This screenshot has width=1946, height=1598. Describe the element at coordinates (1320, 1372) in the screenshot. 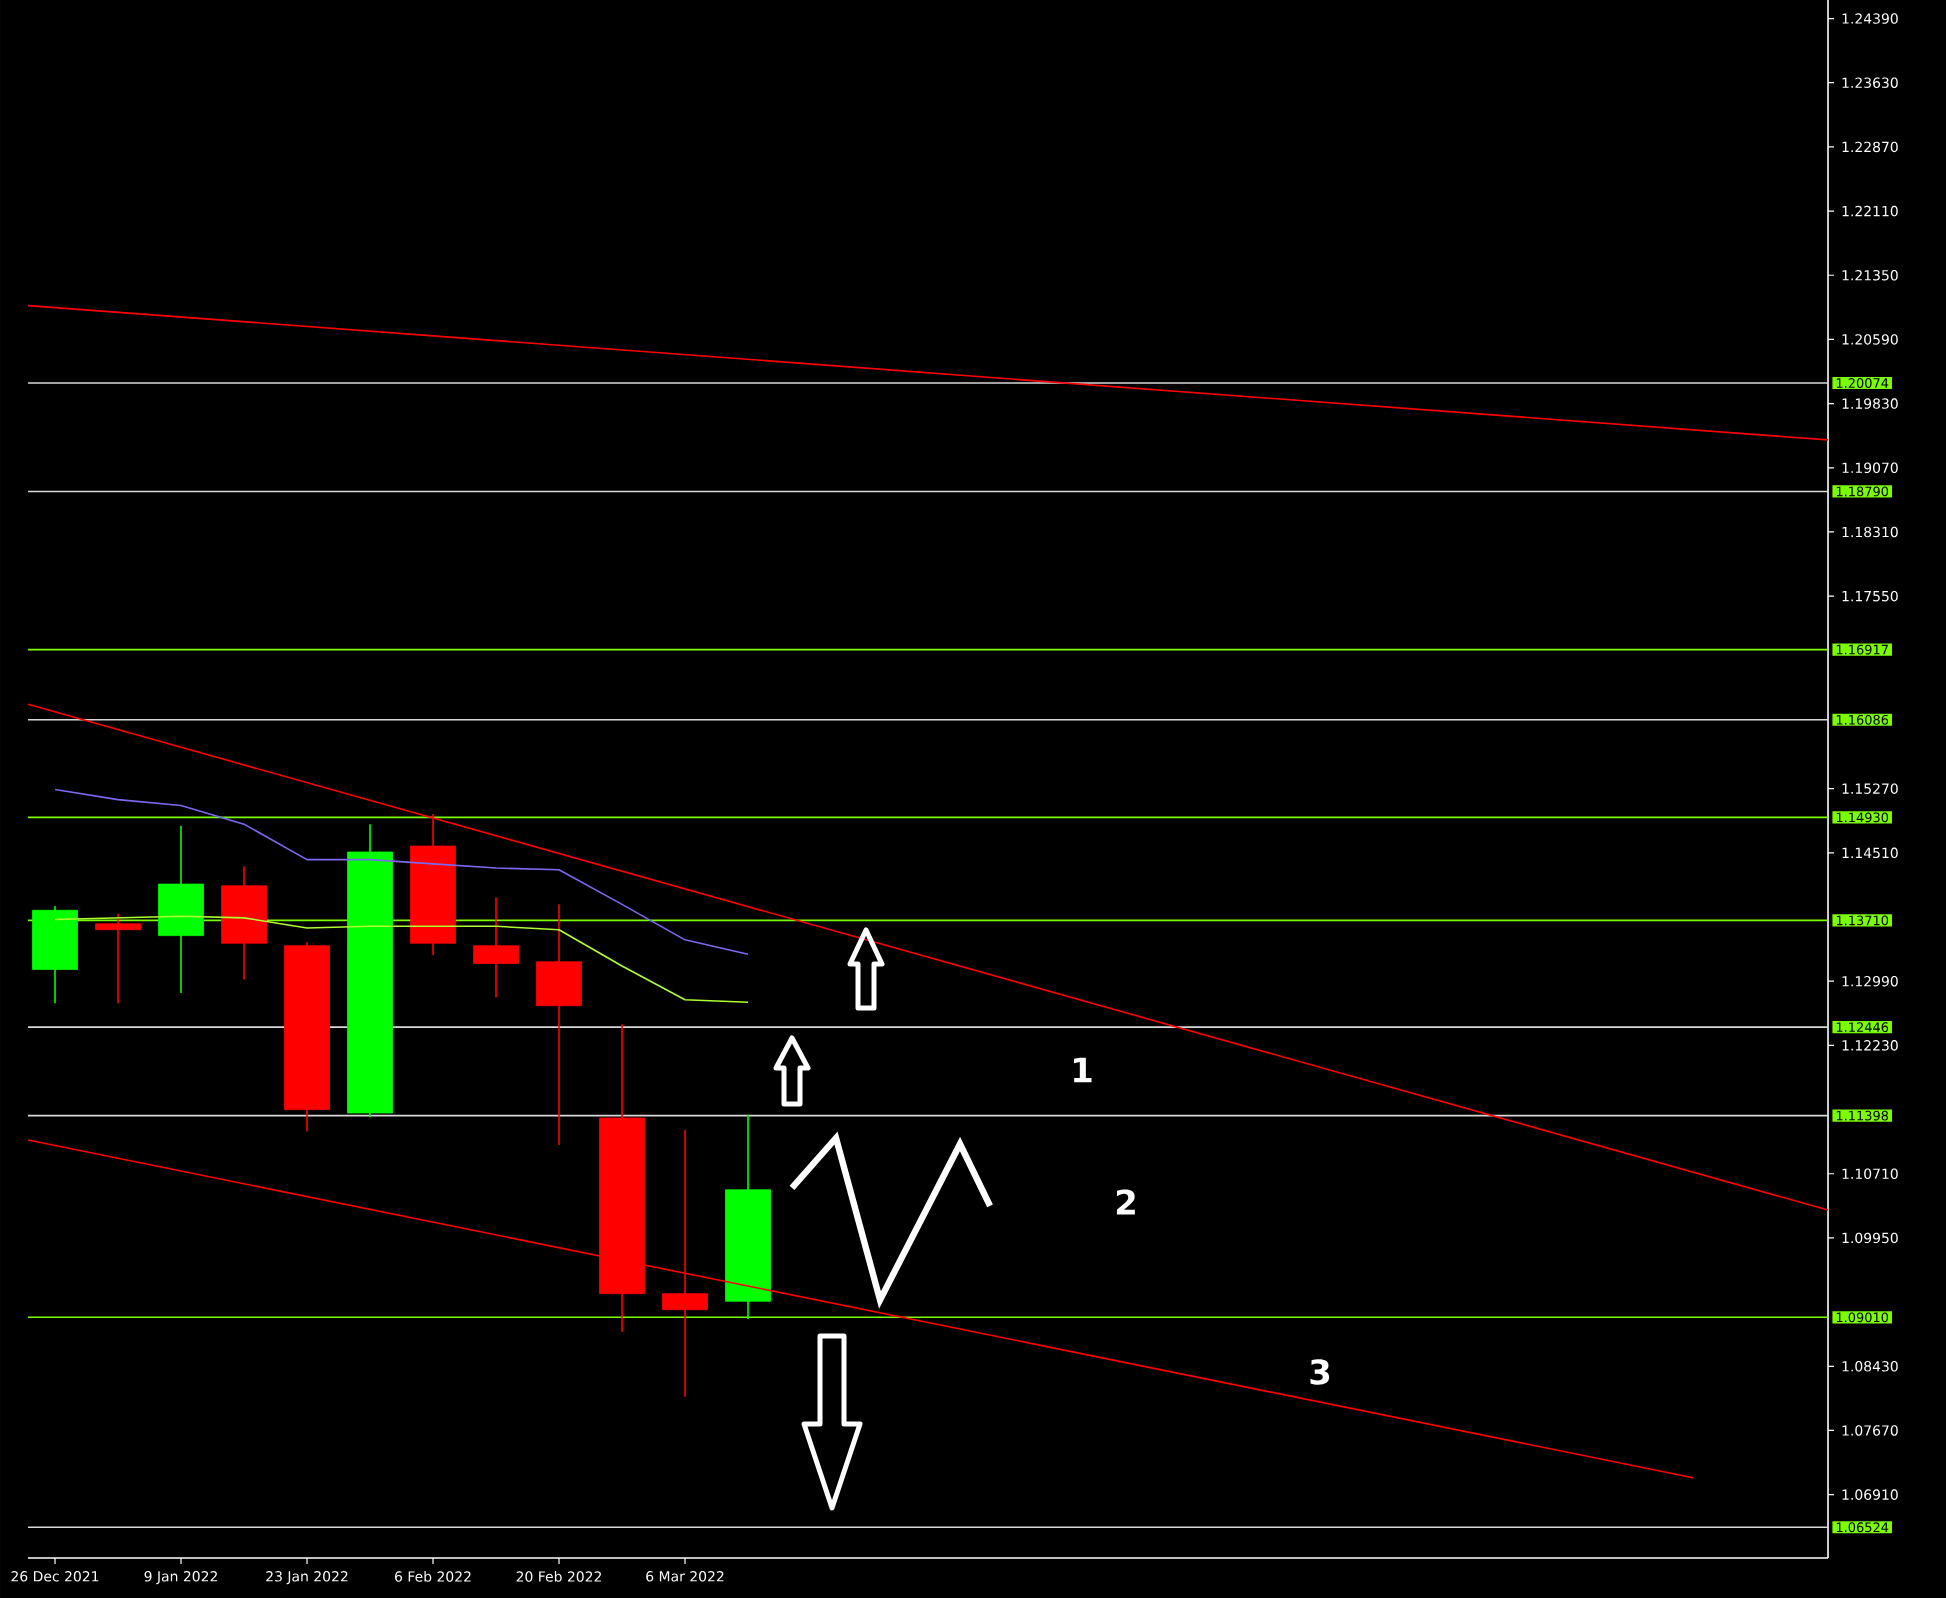

I see `annotation: 3` at that location.